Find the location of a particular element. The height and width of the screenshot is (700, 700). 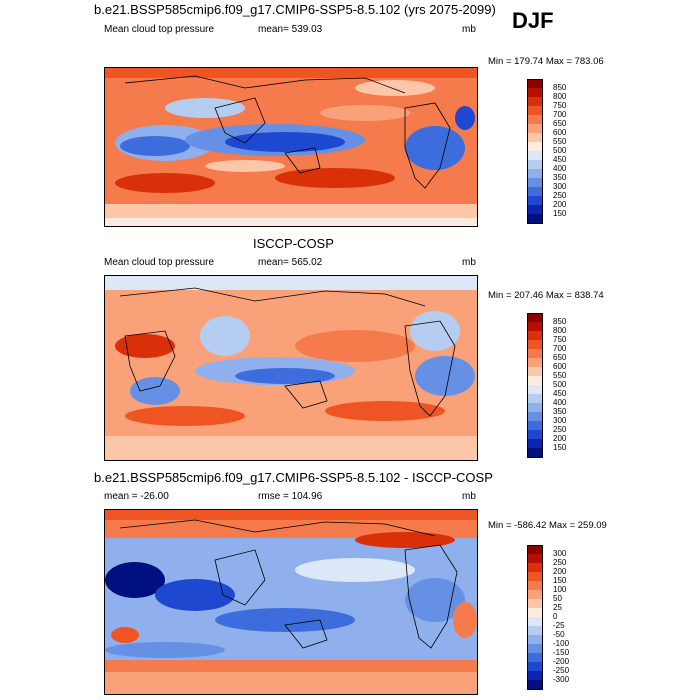

panel2-units-label: mb is located at coordinates (469, 262).